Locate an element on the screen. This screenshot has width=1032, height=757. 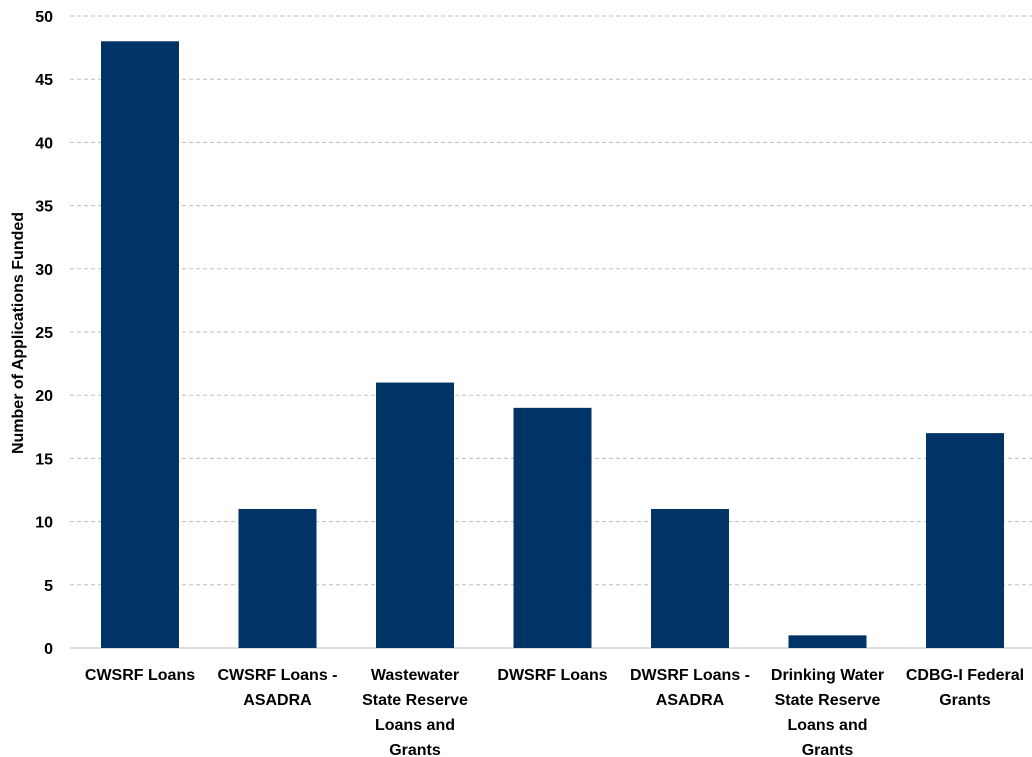
x-category-label-line: DWSRF Loans - is located at coordinates (690, 675).